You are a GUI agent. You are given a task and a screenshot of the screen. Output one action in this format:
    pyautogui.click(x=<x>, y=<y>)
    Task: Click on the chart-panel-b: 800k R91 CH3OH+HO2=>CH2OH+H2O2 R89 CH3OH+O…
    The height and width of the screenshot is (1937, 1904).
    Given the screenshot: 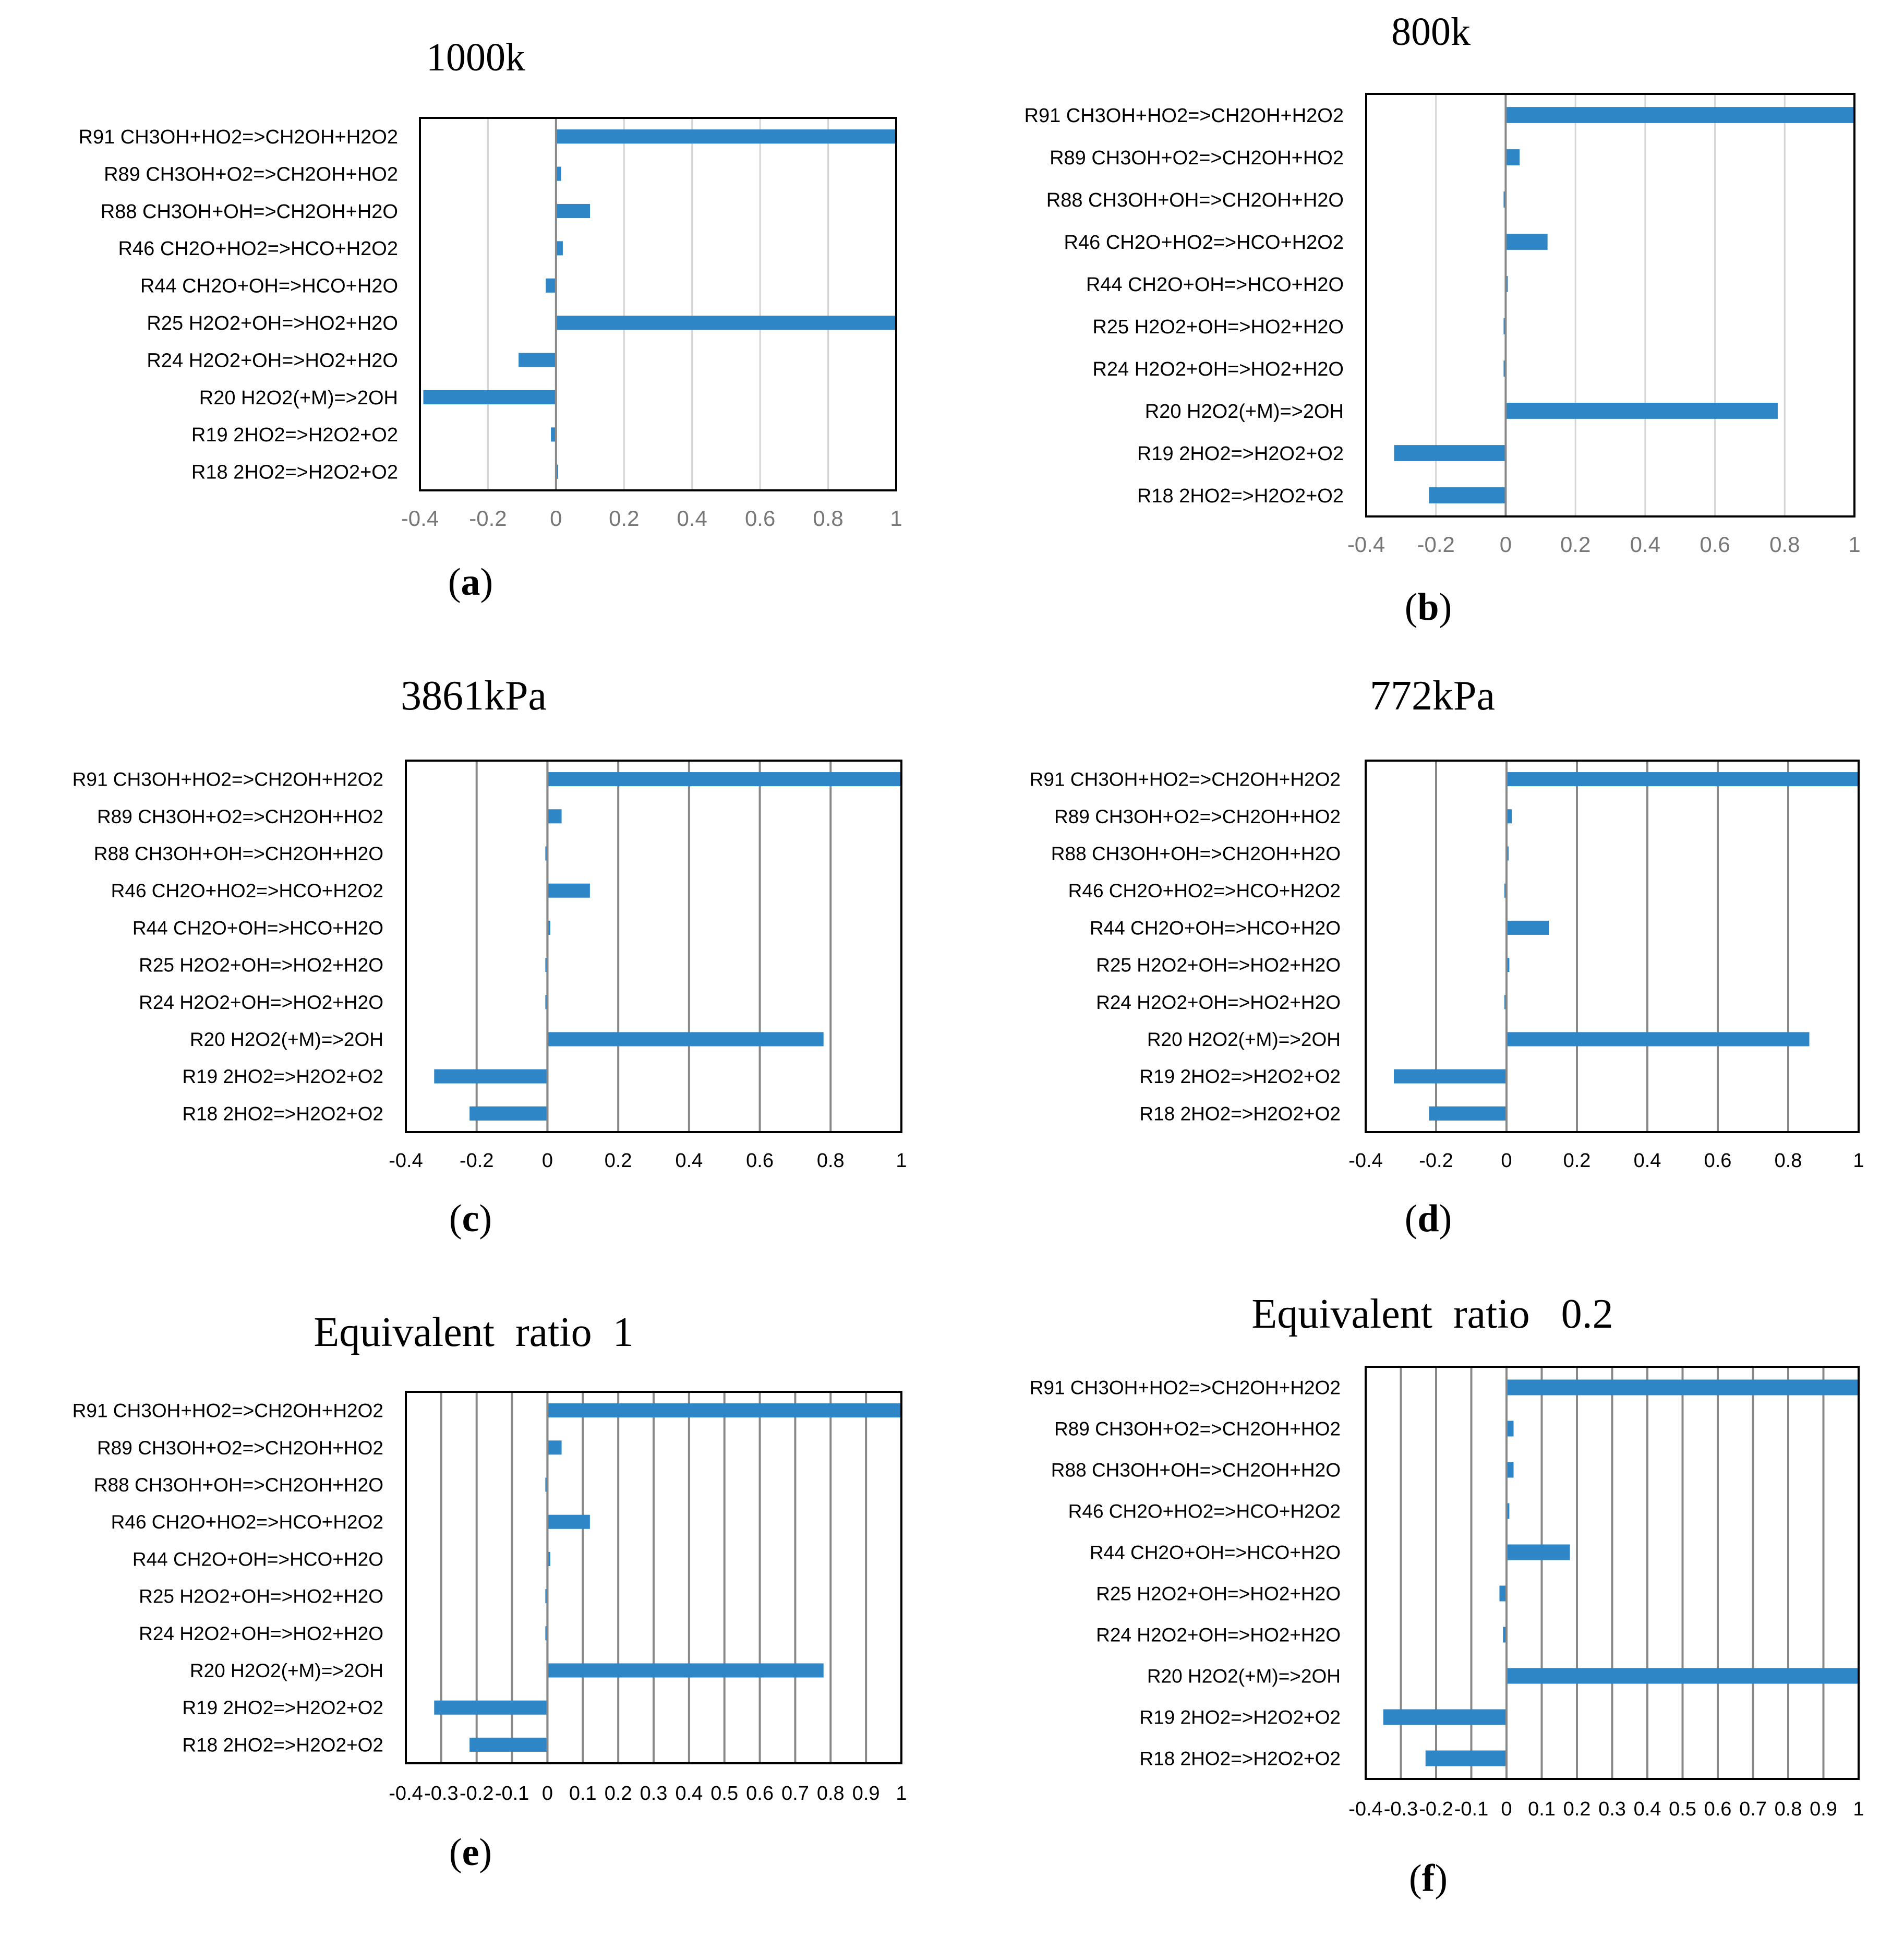 What is the action you would take?
    pyautogui.click(x=1443, y=319)
    